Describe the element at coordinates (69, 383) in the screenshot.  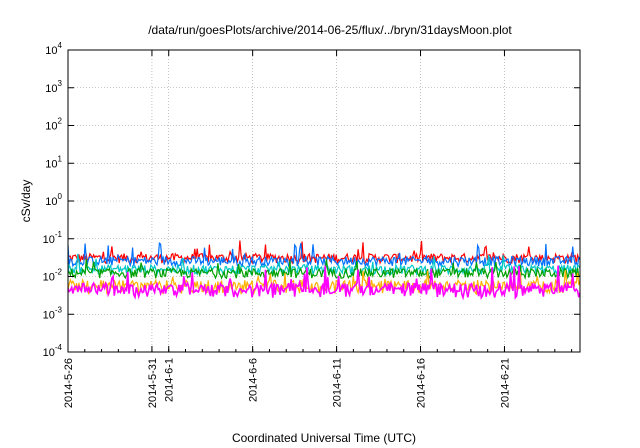
I see `x-tick-label: 2014-5-26` at that location.